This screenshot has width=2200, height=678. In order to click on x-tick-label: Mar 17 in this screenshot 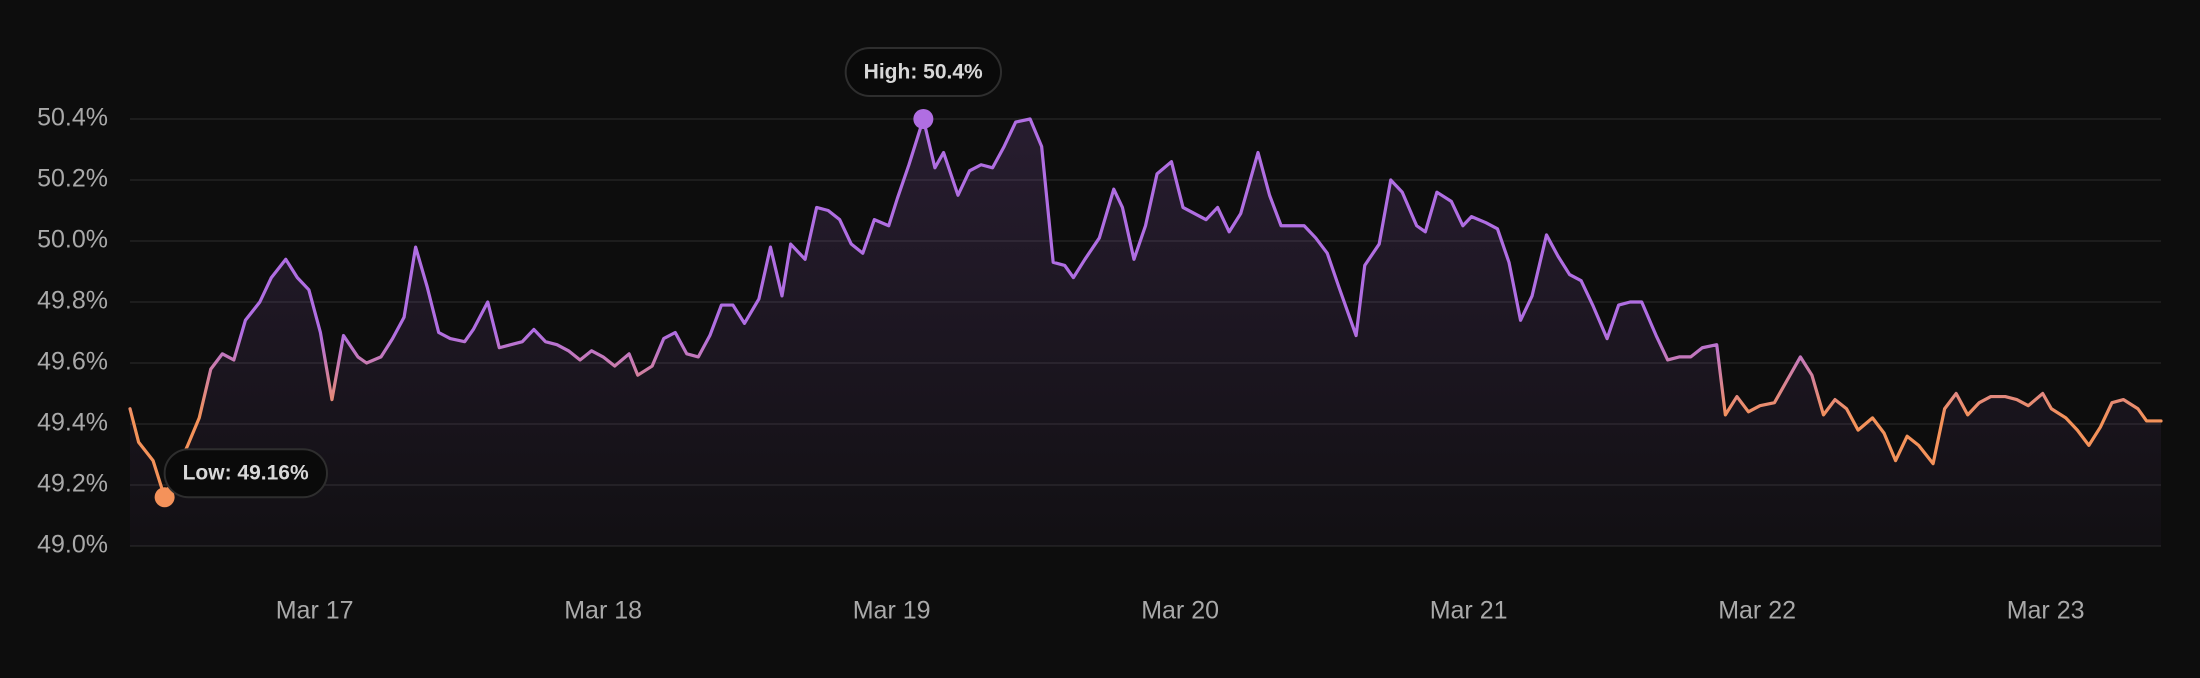, I will do `click(315, 611)`.